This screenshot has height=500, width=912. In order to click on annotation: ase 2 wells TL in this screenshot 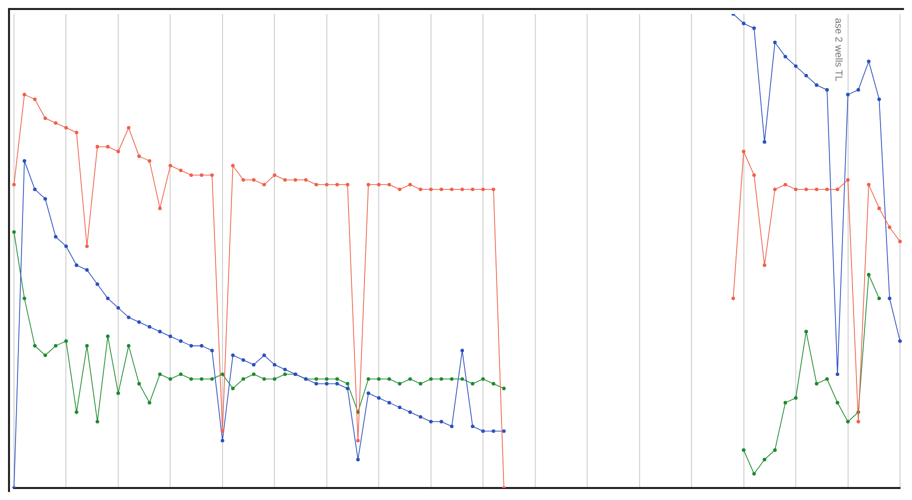, I will do `click(838, 50)`.